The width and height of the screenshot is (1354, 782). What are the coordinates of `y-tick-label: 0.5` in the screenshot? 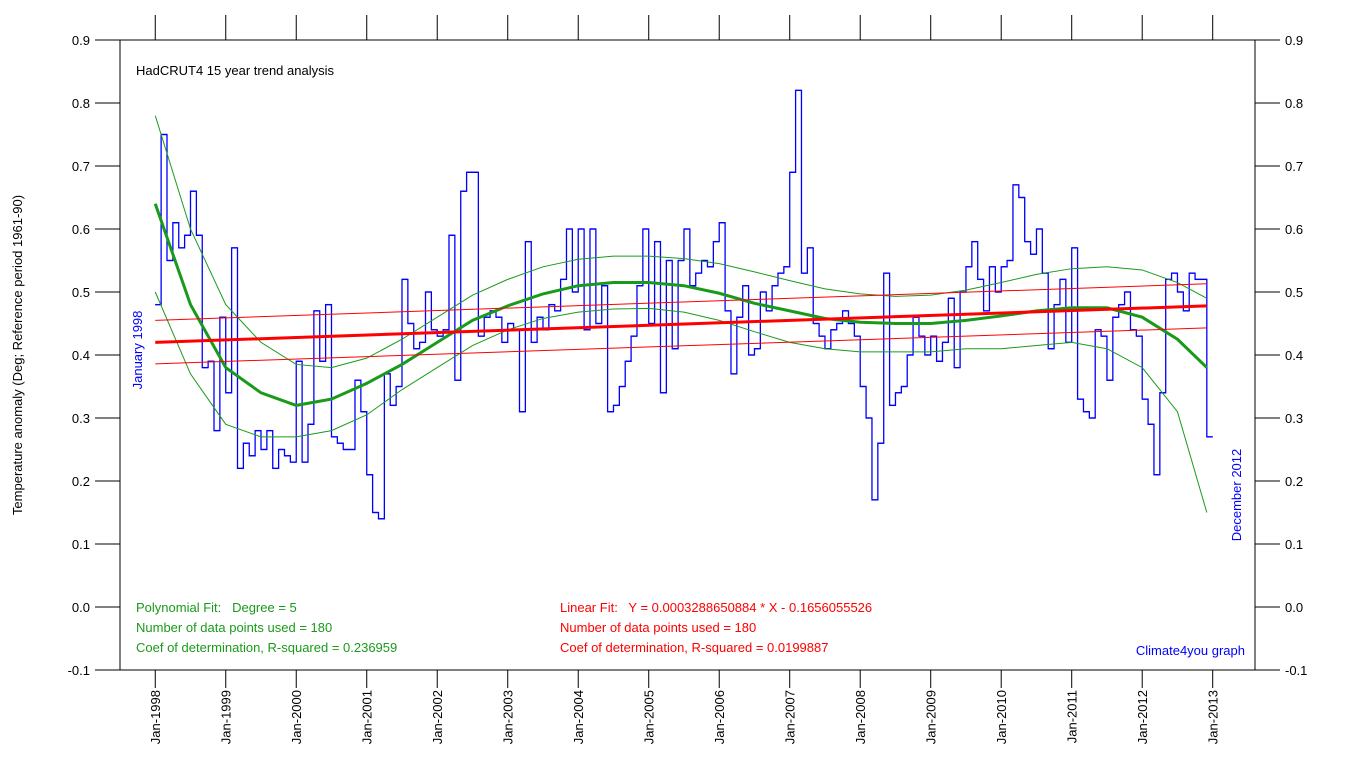 It's located at (81, 292).